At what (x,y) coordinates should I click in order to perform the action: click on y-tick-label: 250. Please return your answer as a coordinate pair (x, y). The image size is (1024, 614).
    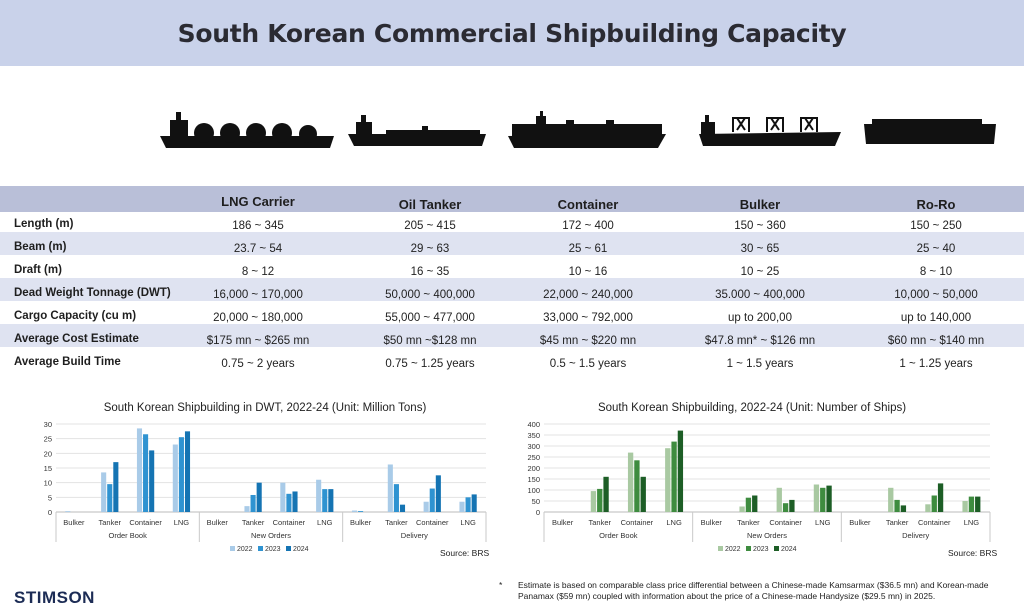
    Looking at the image, I should click on (533, 457).